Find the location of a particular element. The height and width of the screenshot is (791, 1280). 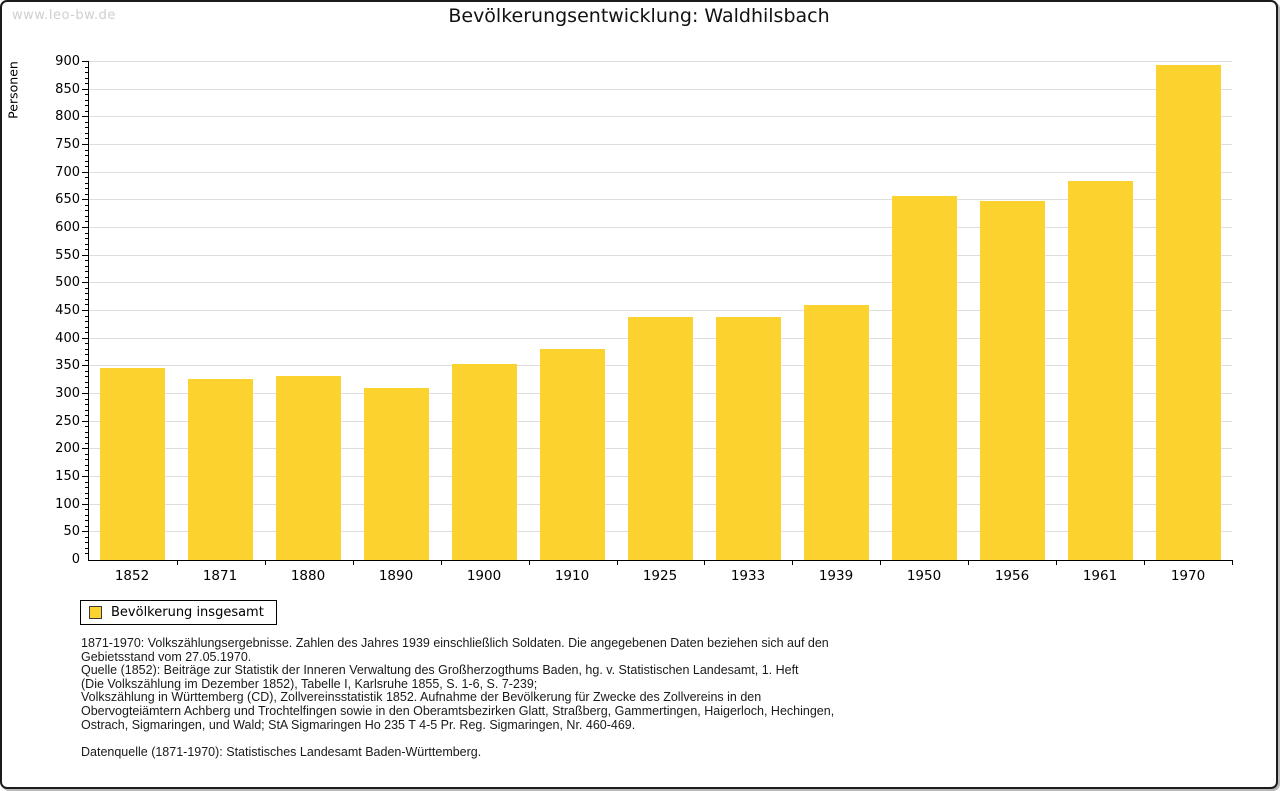

bar-slot-1925 is located at coordinates (661, 311).